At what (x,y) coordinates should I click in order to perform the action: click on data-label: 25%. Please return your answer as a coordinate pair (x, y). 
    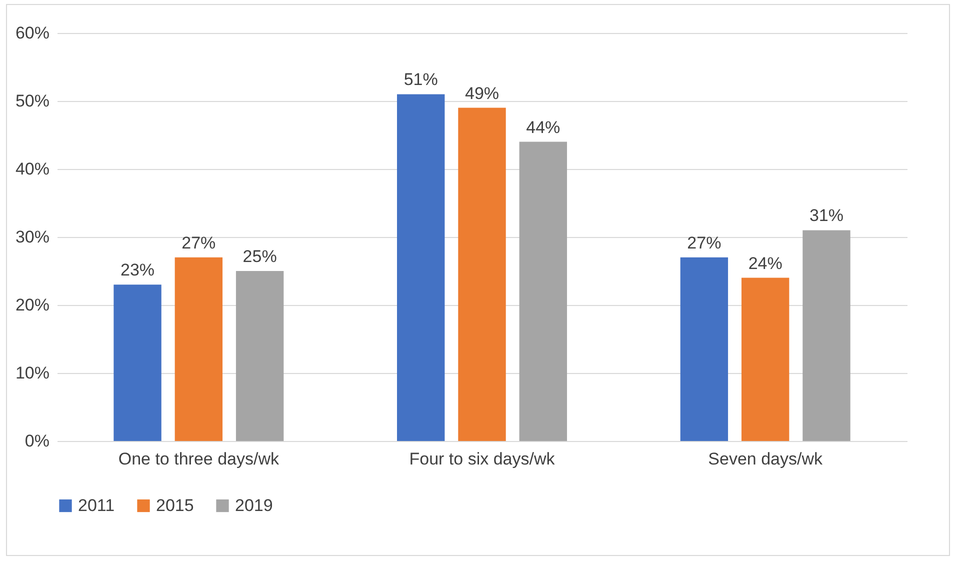
    Looking at the image, I should click on (259, 256).